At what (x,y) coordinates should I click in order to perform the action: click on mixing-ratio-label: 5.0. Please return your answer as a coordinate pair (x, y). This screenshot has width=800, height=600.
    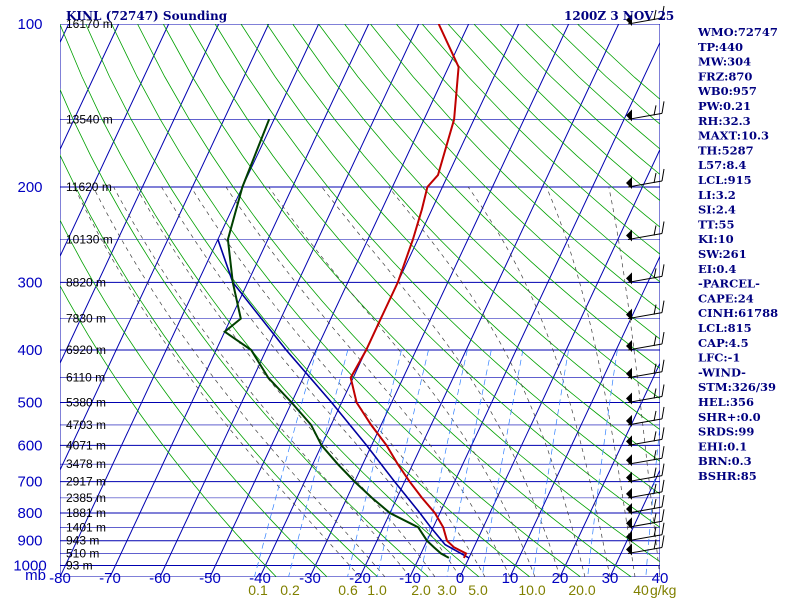
    Looking at the image, I should click on (478, 590).